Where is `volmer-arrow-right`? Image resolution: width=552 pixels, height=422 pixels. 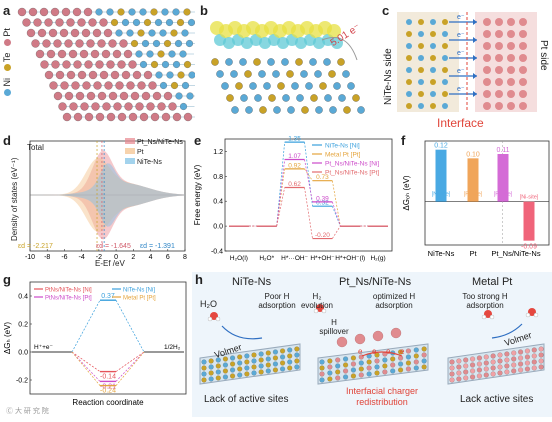
volmer-arrow-right is located at coordinates (507, 331).